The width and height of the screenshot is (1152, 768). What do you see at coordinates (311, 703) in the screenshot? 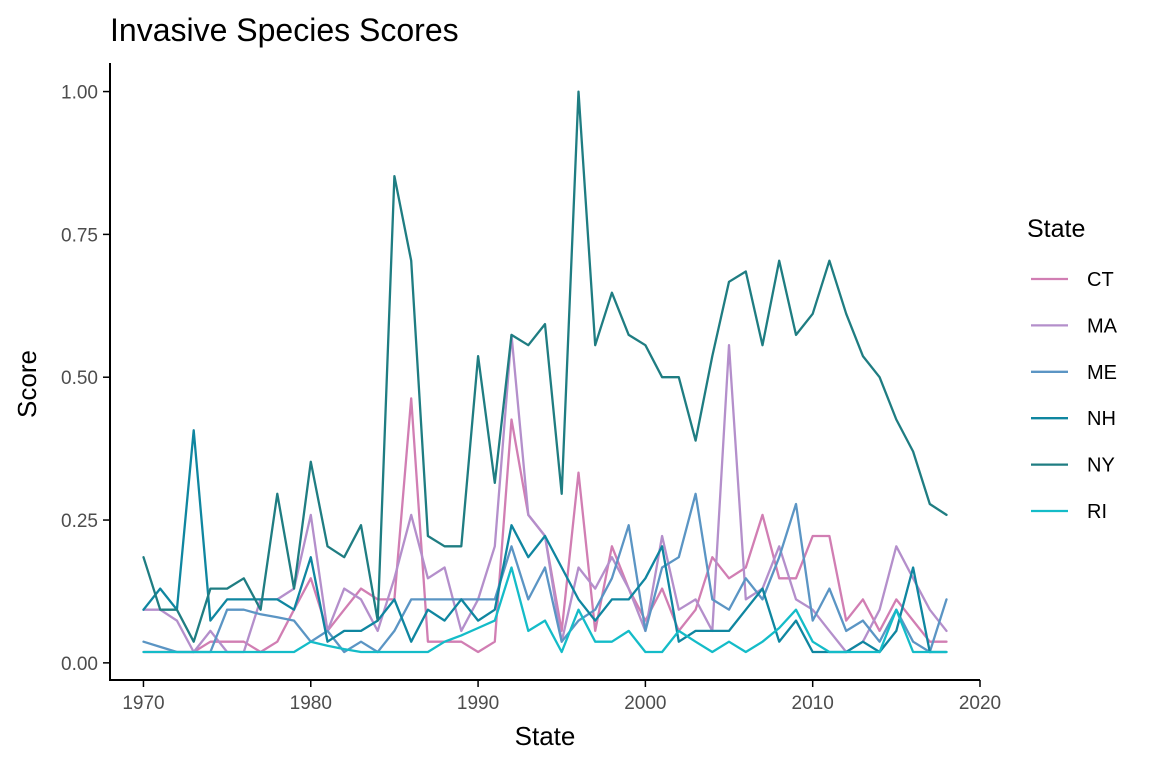
I see `x-tick-label: 1980` at bounding box center [311, 703].